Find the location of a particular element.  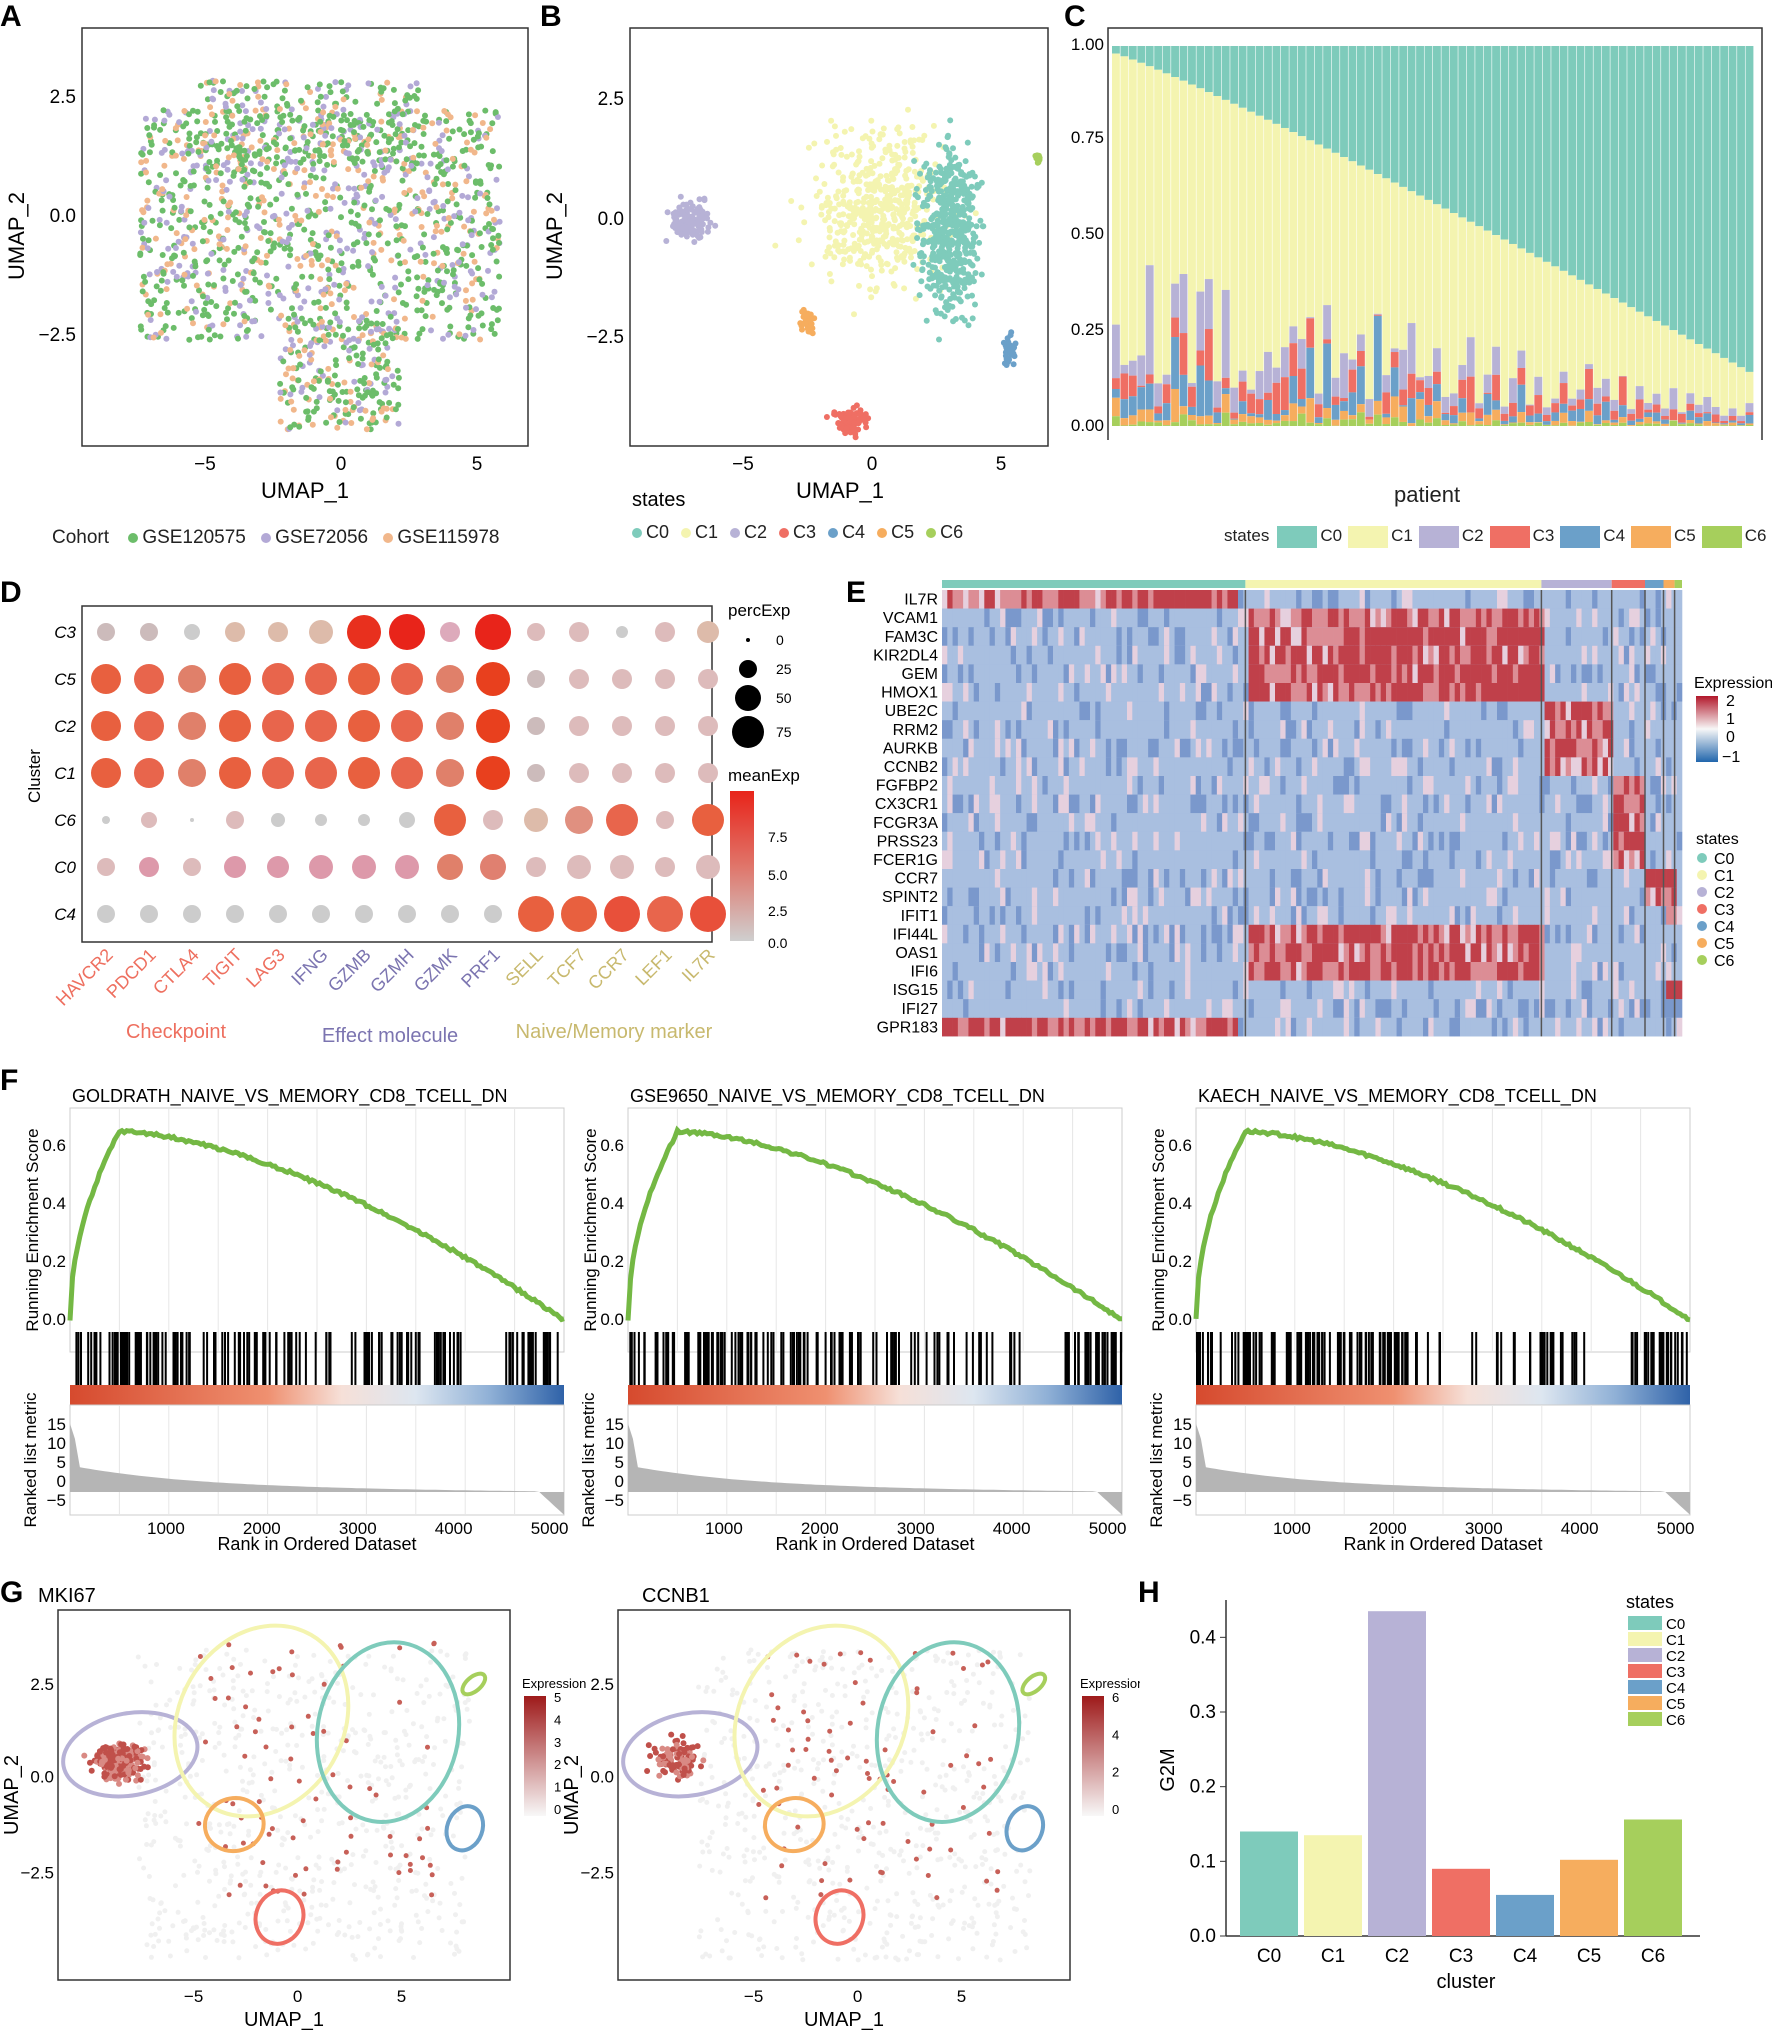

dot-C0-LAG3 is located at coordinates (278, 867).